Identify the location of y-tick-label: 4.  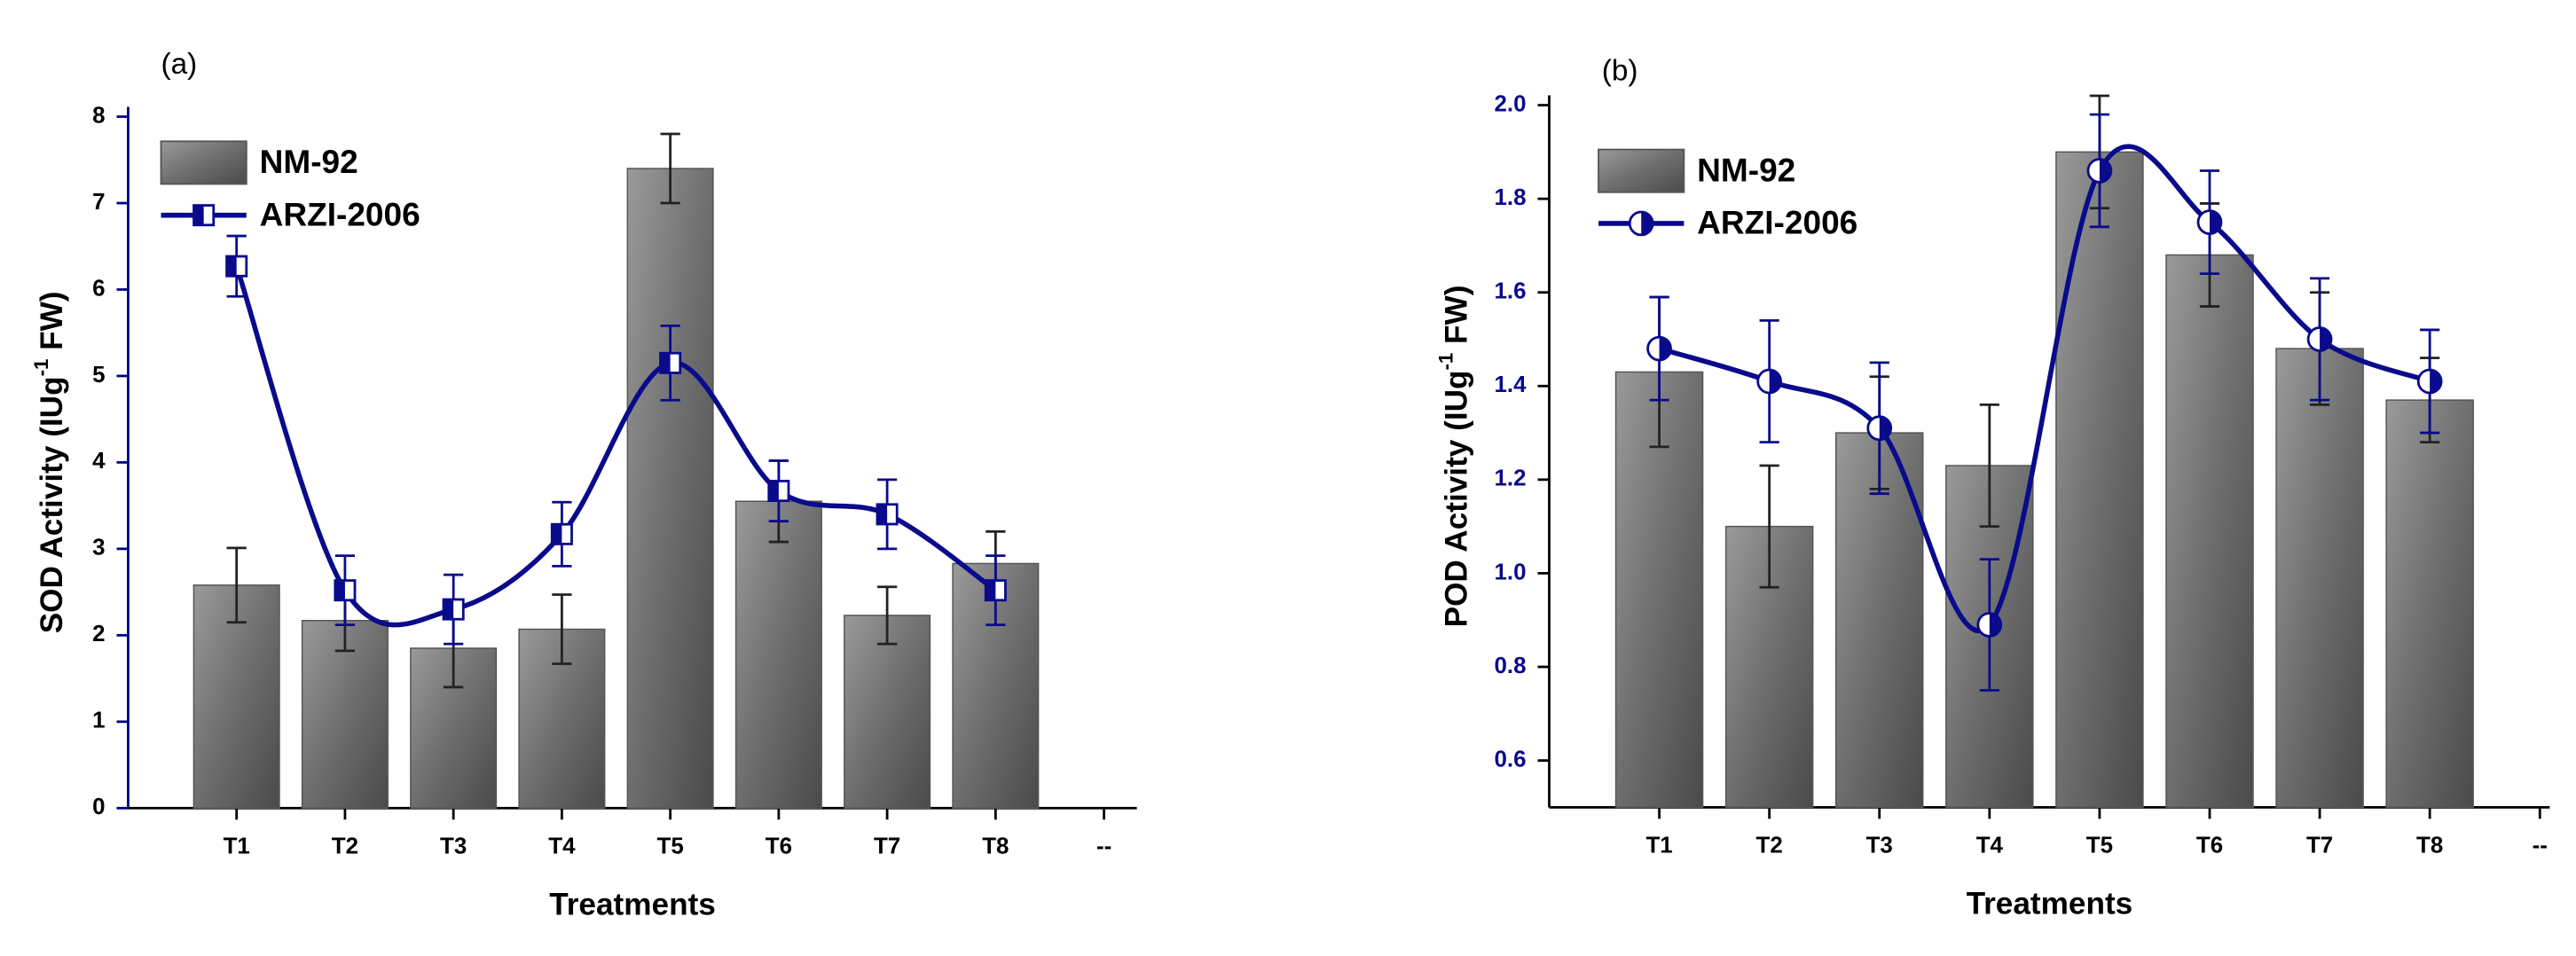
(99, 461).